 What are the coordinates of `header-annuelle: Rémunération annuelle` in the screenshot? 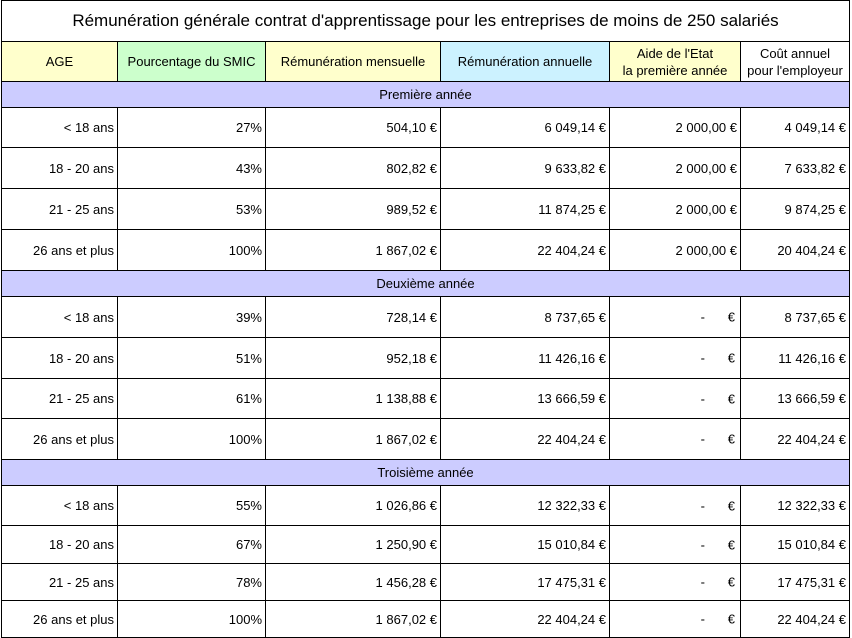 It's located at (525, 61).